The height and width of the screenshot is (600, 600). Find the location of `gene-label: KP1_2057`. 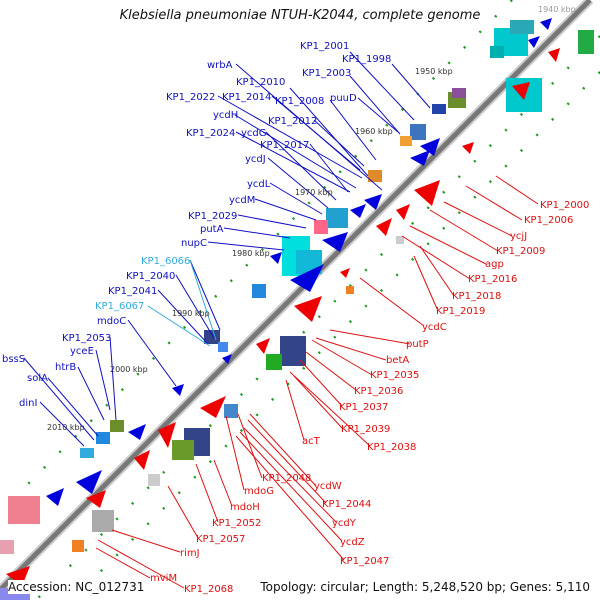

gene-label: KP1_2057 is located at coordinates (220, 539).